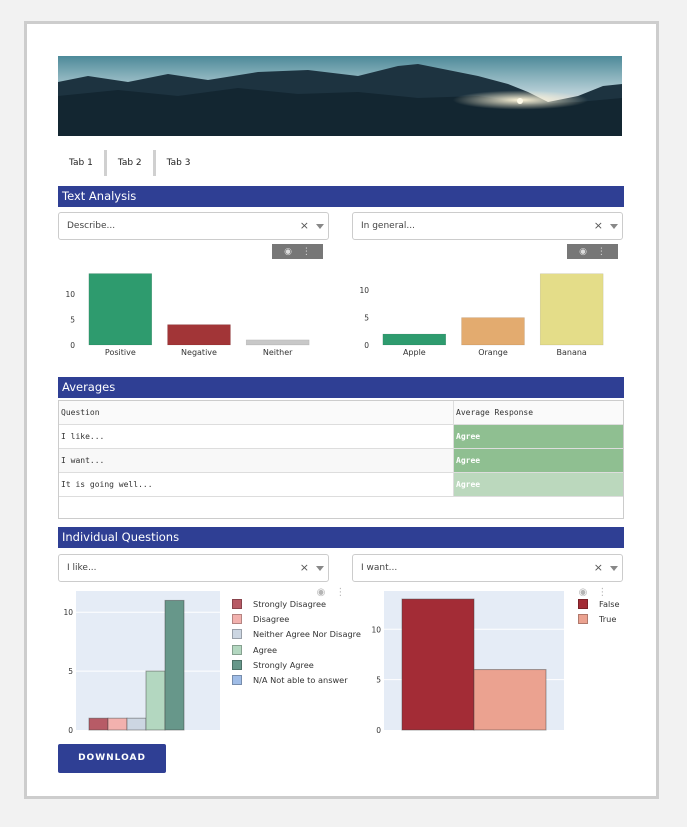  What do you see at coordinates (283, 664) in the screenshot?
I see `legend-label: Strongly Agree` at bounding box center [283, 664].